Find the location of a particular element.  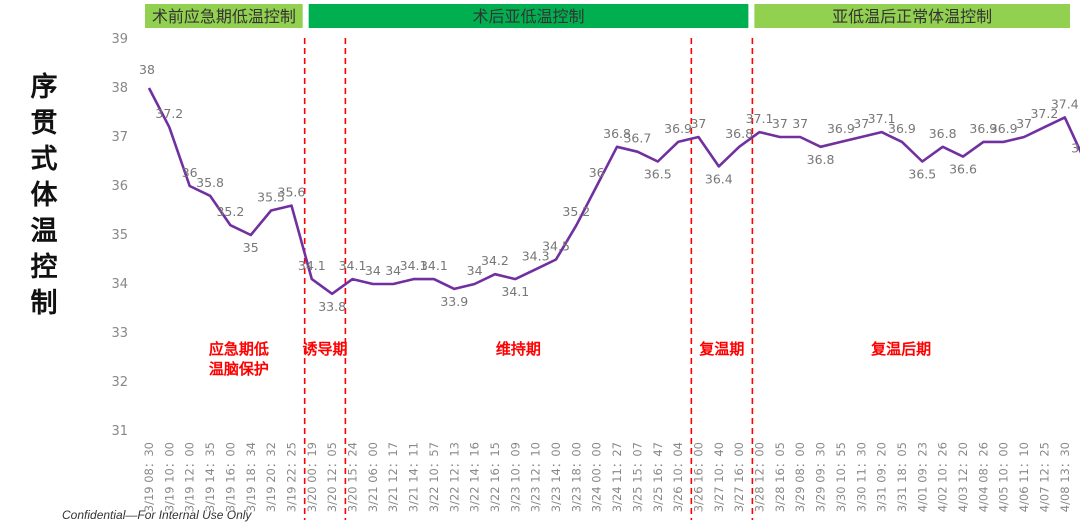

x-tick-label: 4/09 14：30 is located at coordinates (1079, 477).